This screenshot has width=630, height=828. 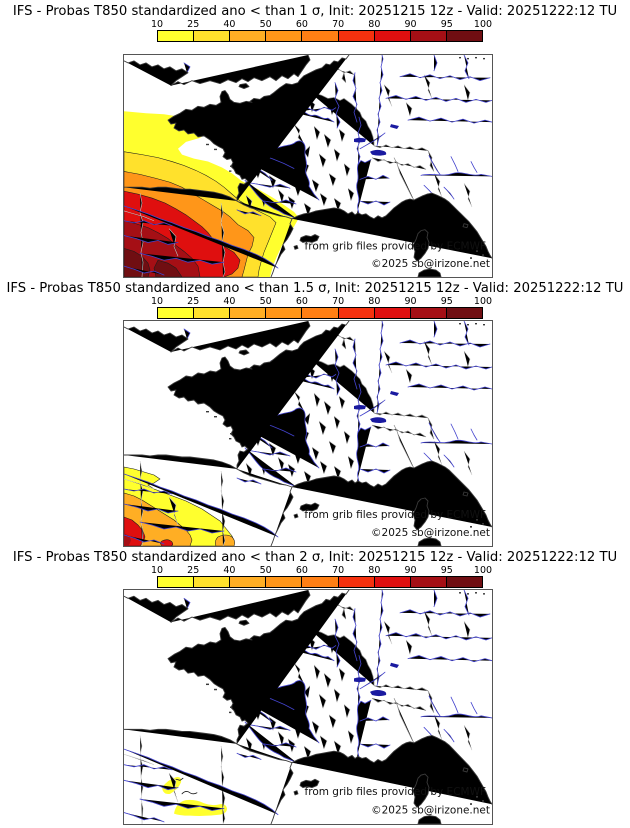 I want to click on colorbar-2: 10 25 40 50 60 70 80 90 95 100, so click(x=321, y=307).